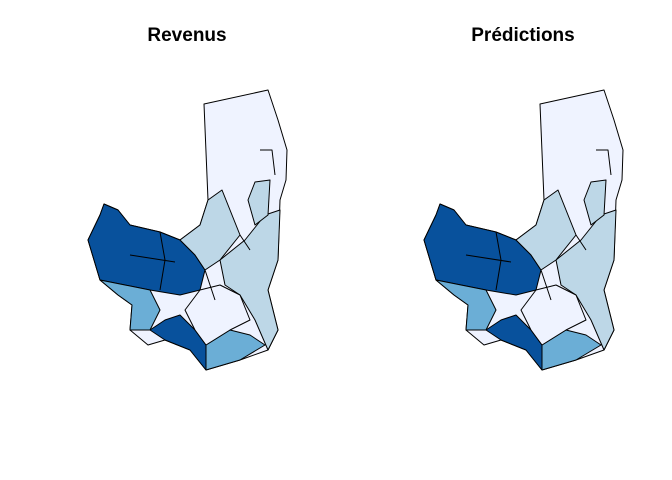  What do you see at coordinates (186, 35) in the screenshot?
I see `panel-title: Revenus` at bounding box center [186, 35].